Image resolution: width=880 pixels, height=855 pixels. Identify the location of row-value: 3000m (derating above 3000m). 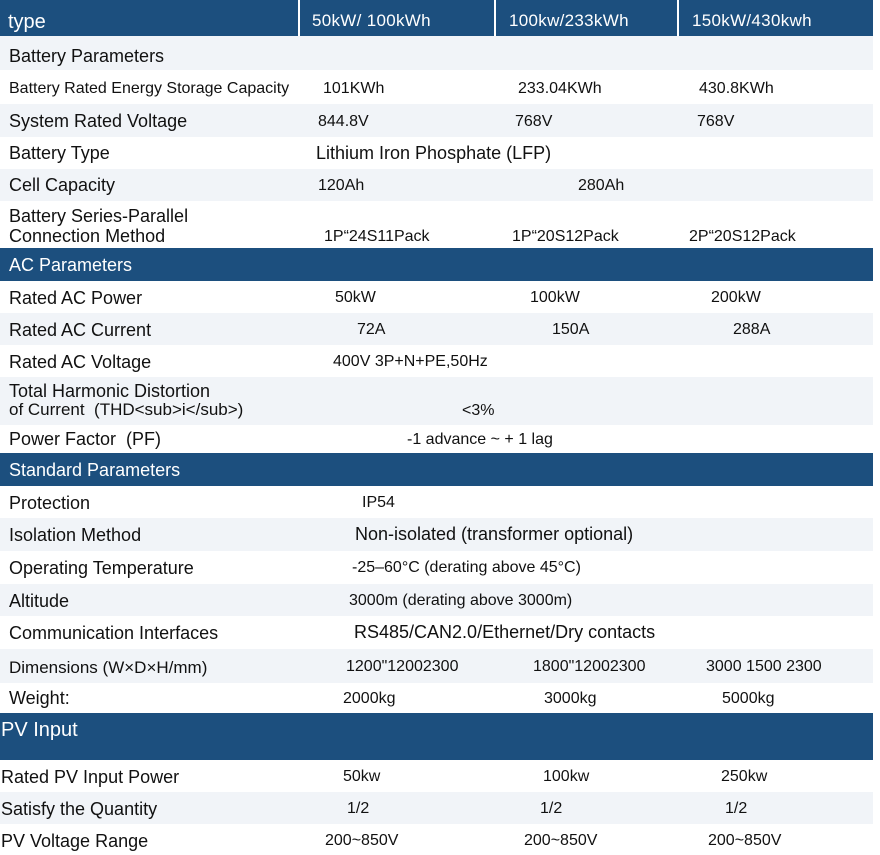
(461, 600).